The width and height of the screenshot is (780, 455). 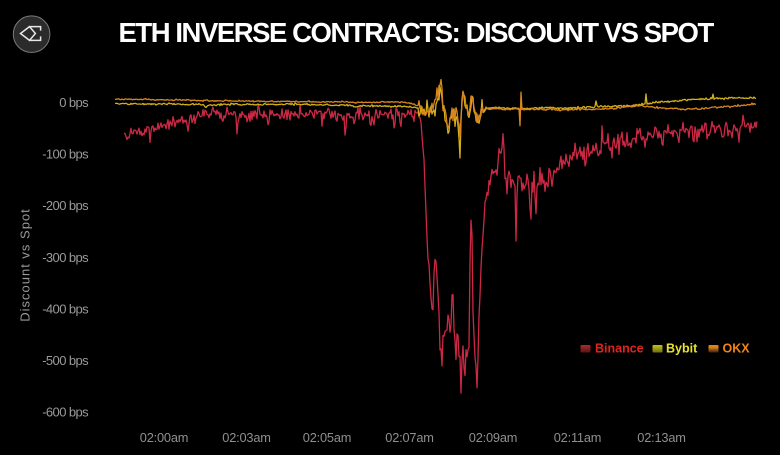 What do you see at coordinates (164, 437) in the screenshot?
I see `svg-text: 02:00am` at bounding box center [164, 437].